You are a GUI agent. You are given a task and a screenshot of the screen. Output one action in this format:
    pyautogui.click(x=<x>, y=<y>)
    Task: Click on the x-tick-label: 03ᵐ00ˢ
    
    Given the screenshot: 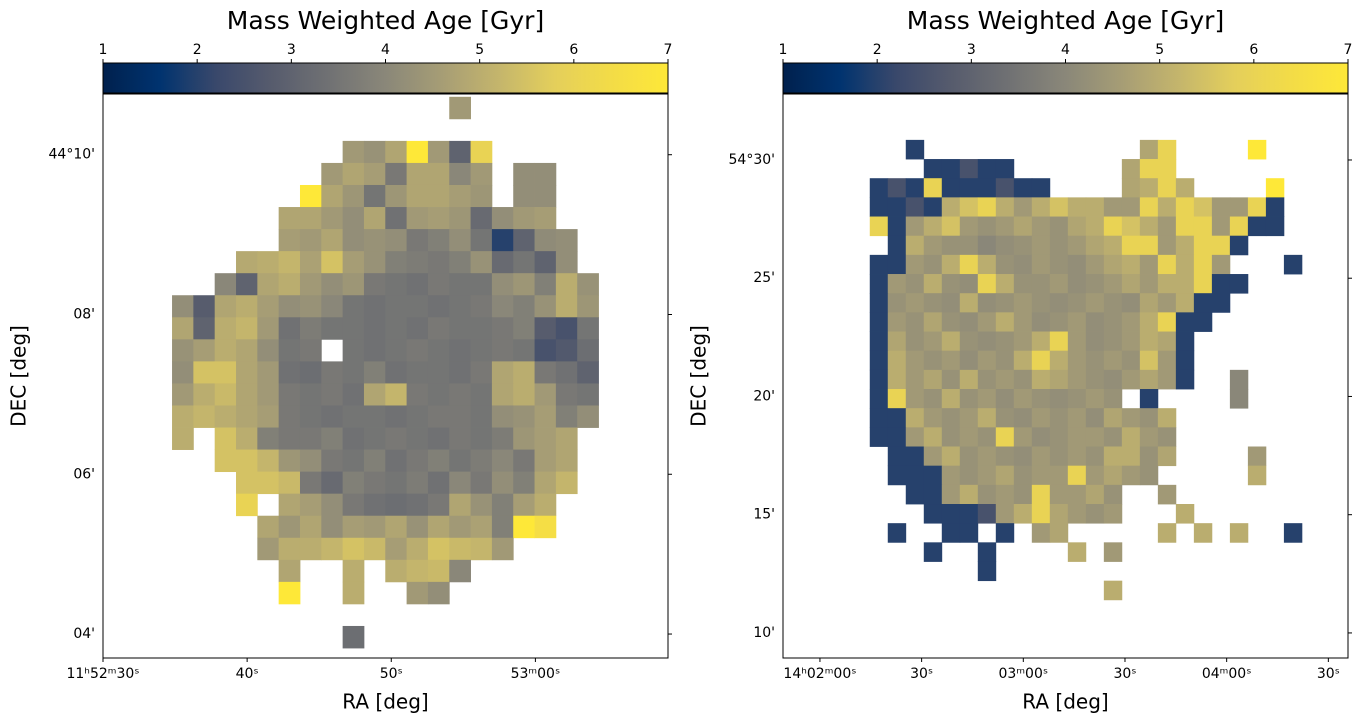 What is the action you would take?
    pyautogui.click(x=1024, y=674)
    